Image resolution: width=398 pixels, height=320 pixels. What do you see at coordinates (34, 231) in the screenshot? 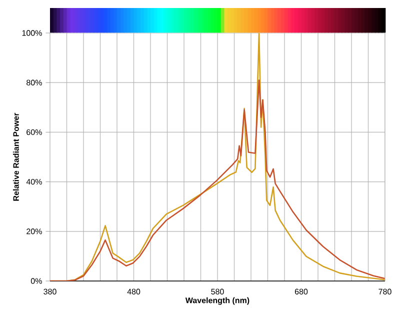
I see `y-tick-label: 20%` at bounding box center [34, 231].